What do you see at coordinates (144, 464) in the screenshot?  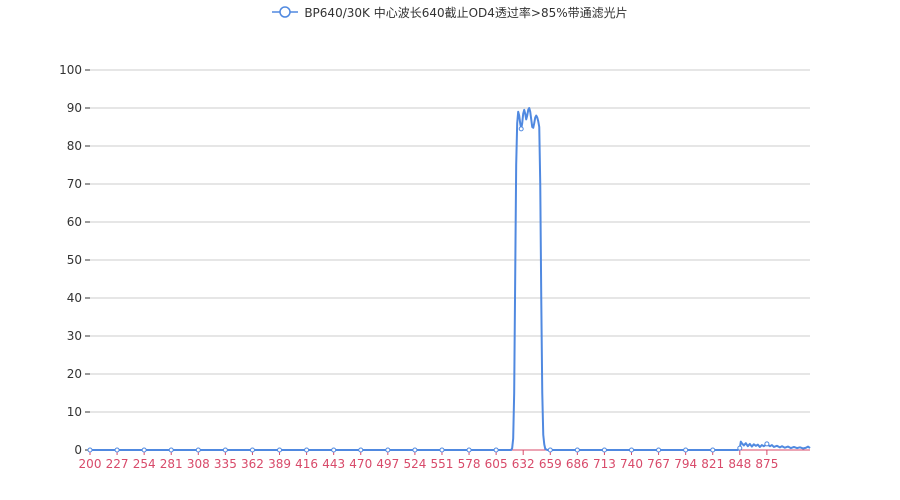 I see `x-tick-label: 254` at bounding box center [144, 464].